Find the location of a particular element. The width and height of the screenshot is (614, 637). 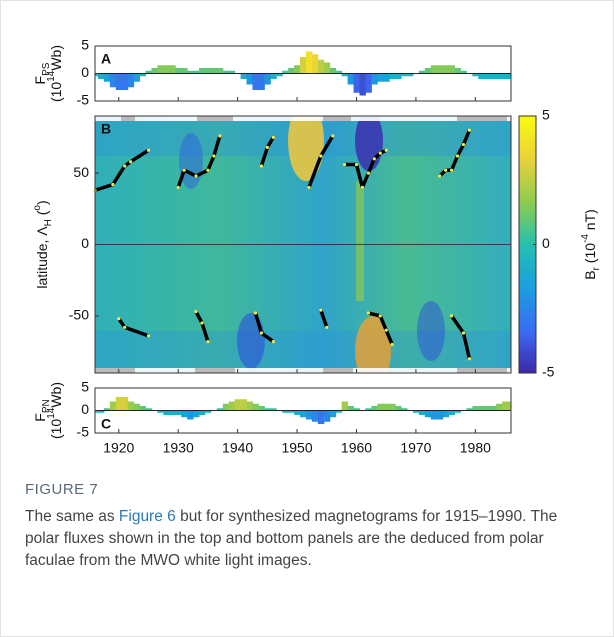

label-part: nT) is located at coordinates (590, 221).